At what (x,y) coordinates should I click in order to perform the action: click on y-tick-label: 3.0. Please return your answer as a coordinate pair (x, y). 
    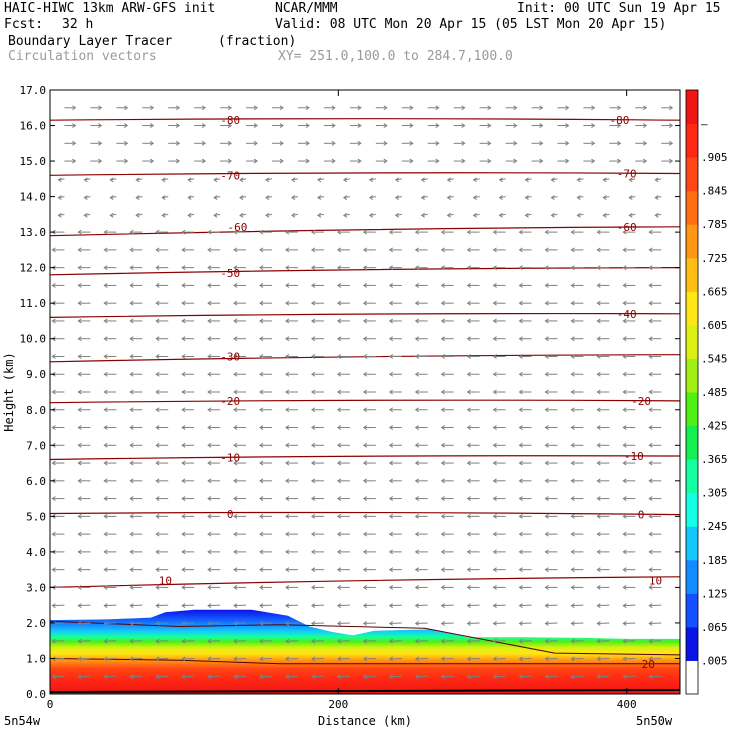
    Looking at the image, I should click on (36, 587).